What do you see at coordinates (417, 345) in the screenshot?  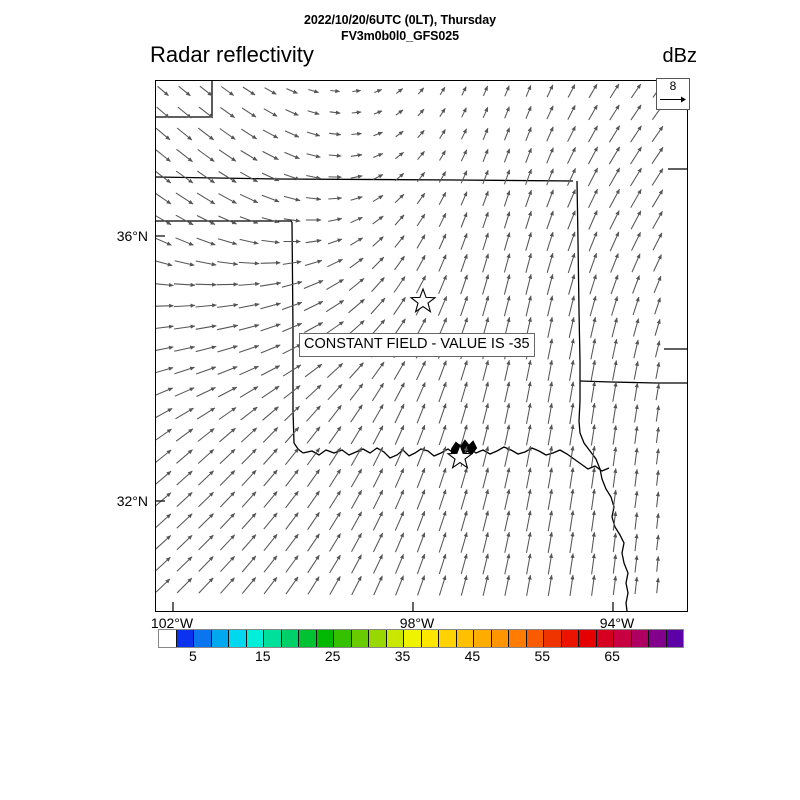 I see `constant-field-annotation: CONSTANT FIELD - VALUE IS -35` at bounding box center [417, 345].